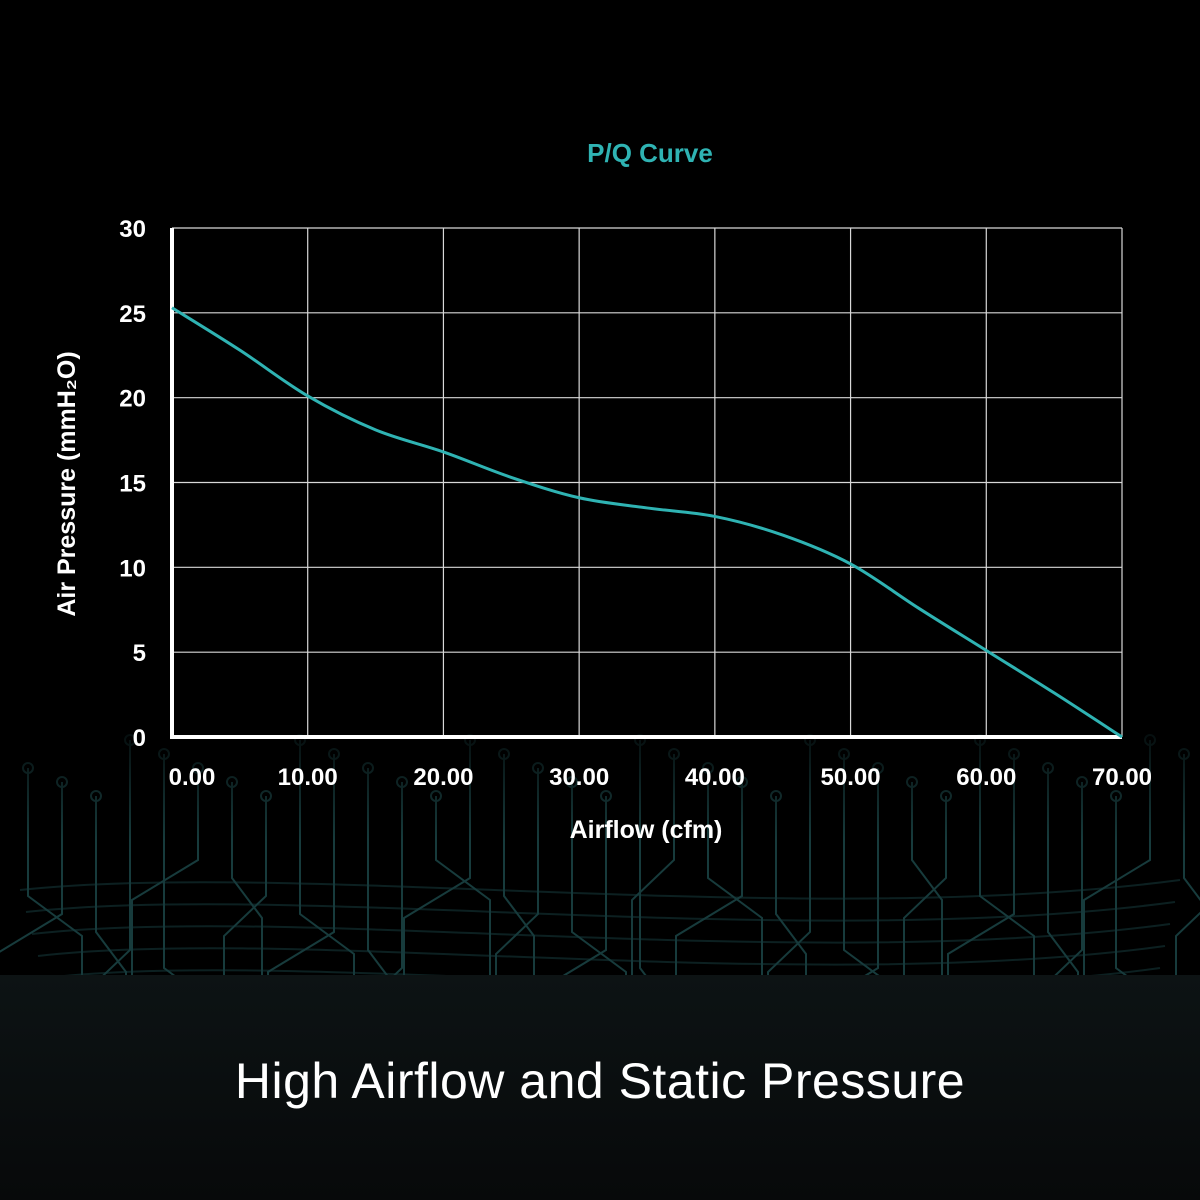 The image size is (1200, 1200). What do you see at coordinates (192, 777) in the screenshot?
I see `x-tick-label: 0.00` at bounding box center [192, 777].